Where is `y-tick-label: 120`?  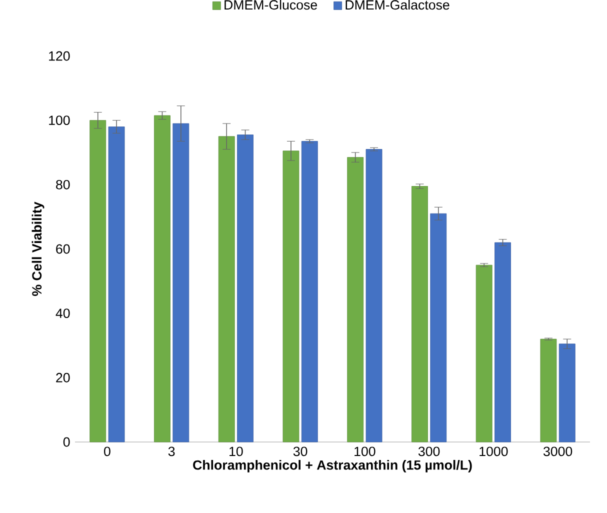 y-tick-label: 120 is located at coordinates (59, 56).